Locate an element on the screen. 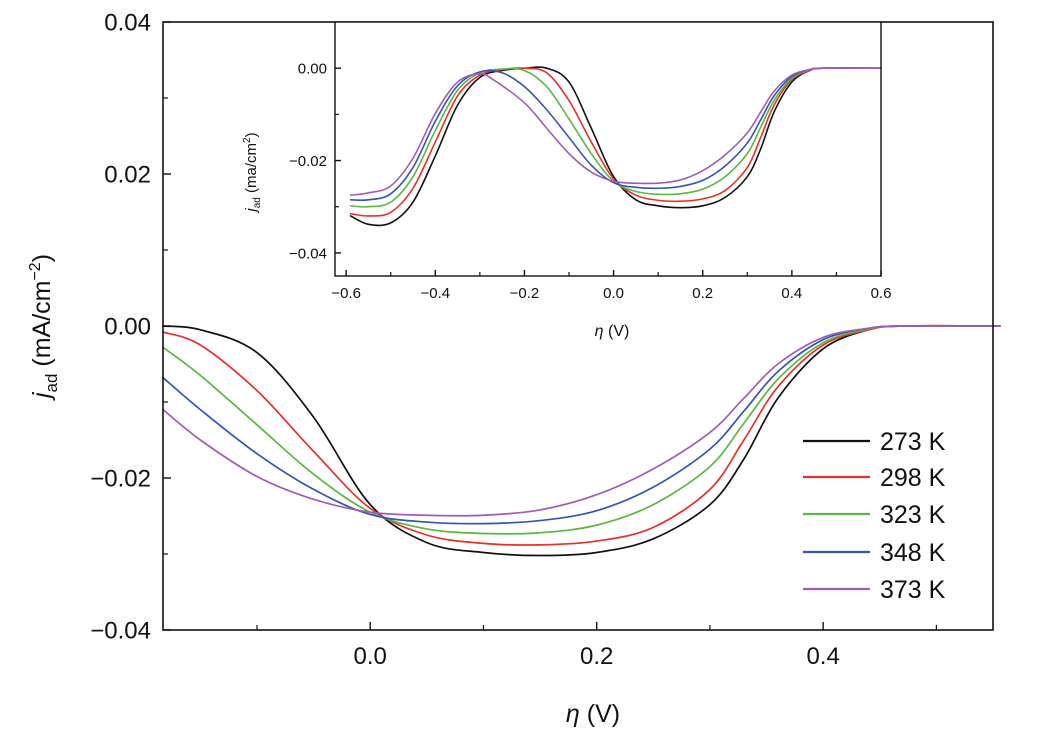 This screenshot has width=1047, height=735. inset-x-tick-label: −0.2 is located at coordinates (525, 293).